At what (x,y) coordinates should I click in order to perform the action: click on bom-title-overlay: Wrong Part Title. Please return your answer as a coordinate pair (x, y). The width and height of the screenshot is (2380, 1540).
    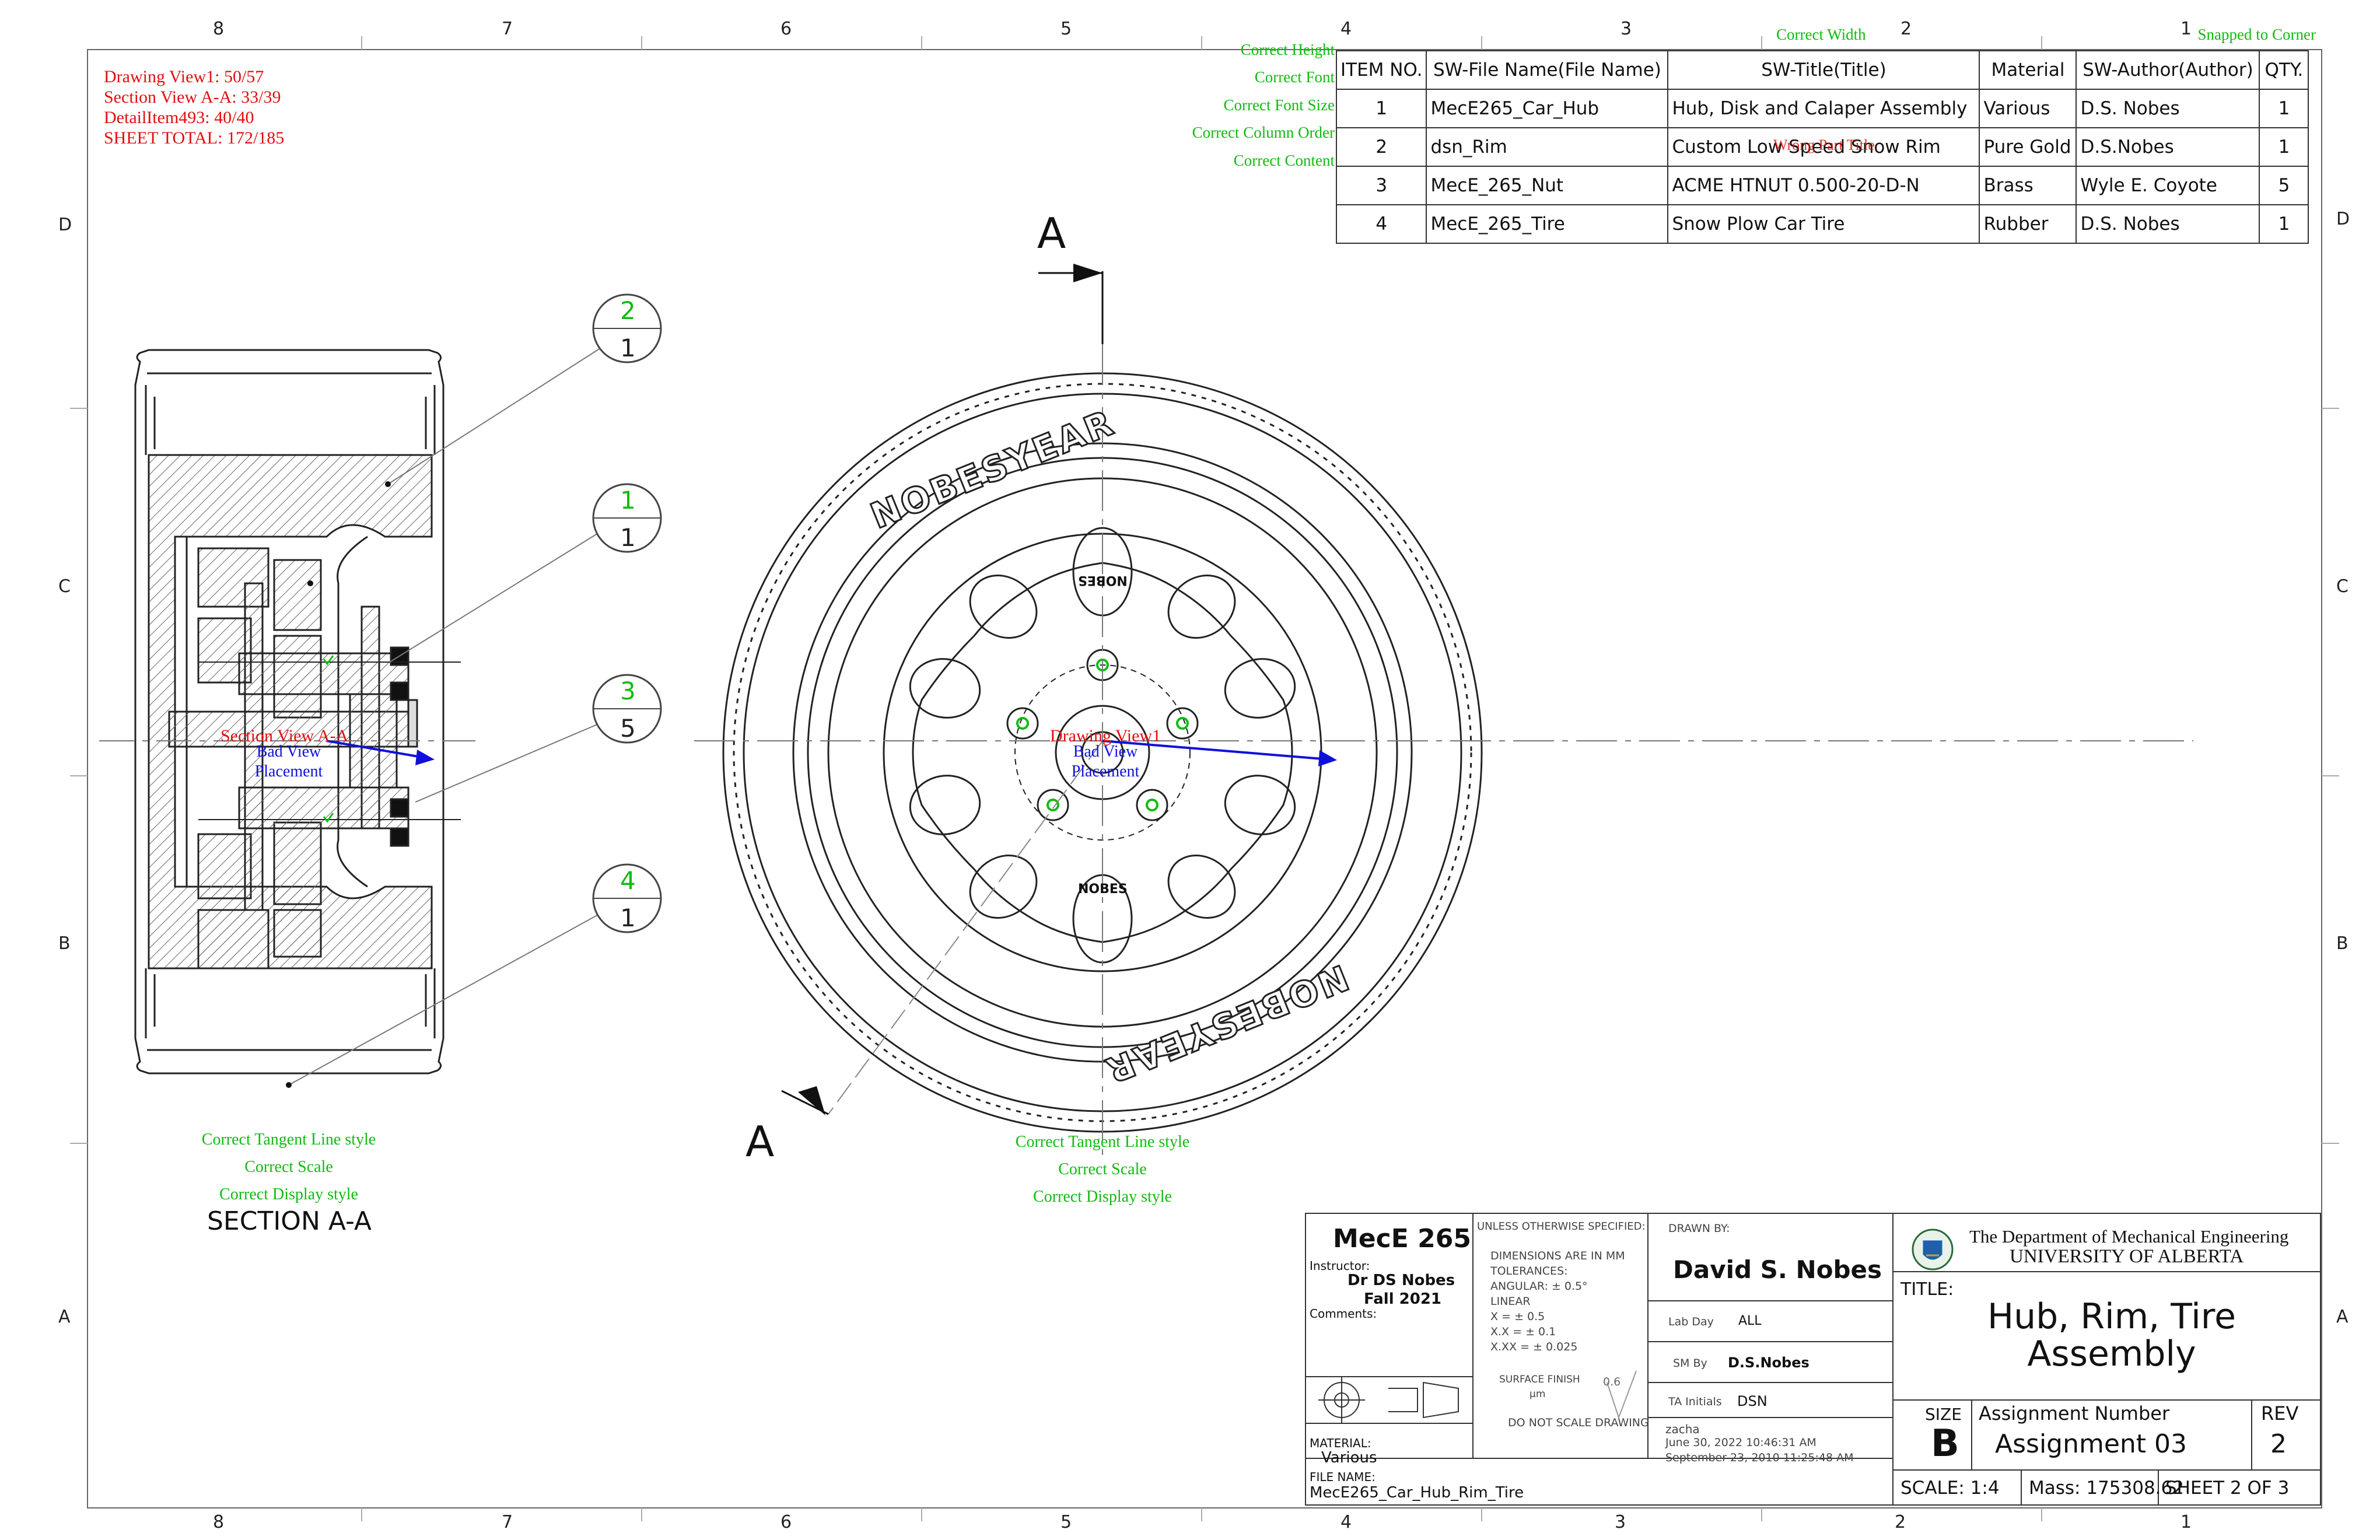
    Looking at the image, I should click on (1824, 144).